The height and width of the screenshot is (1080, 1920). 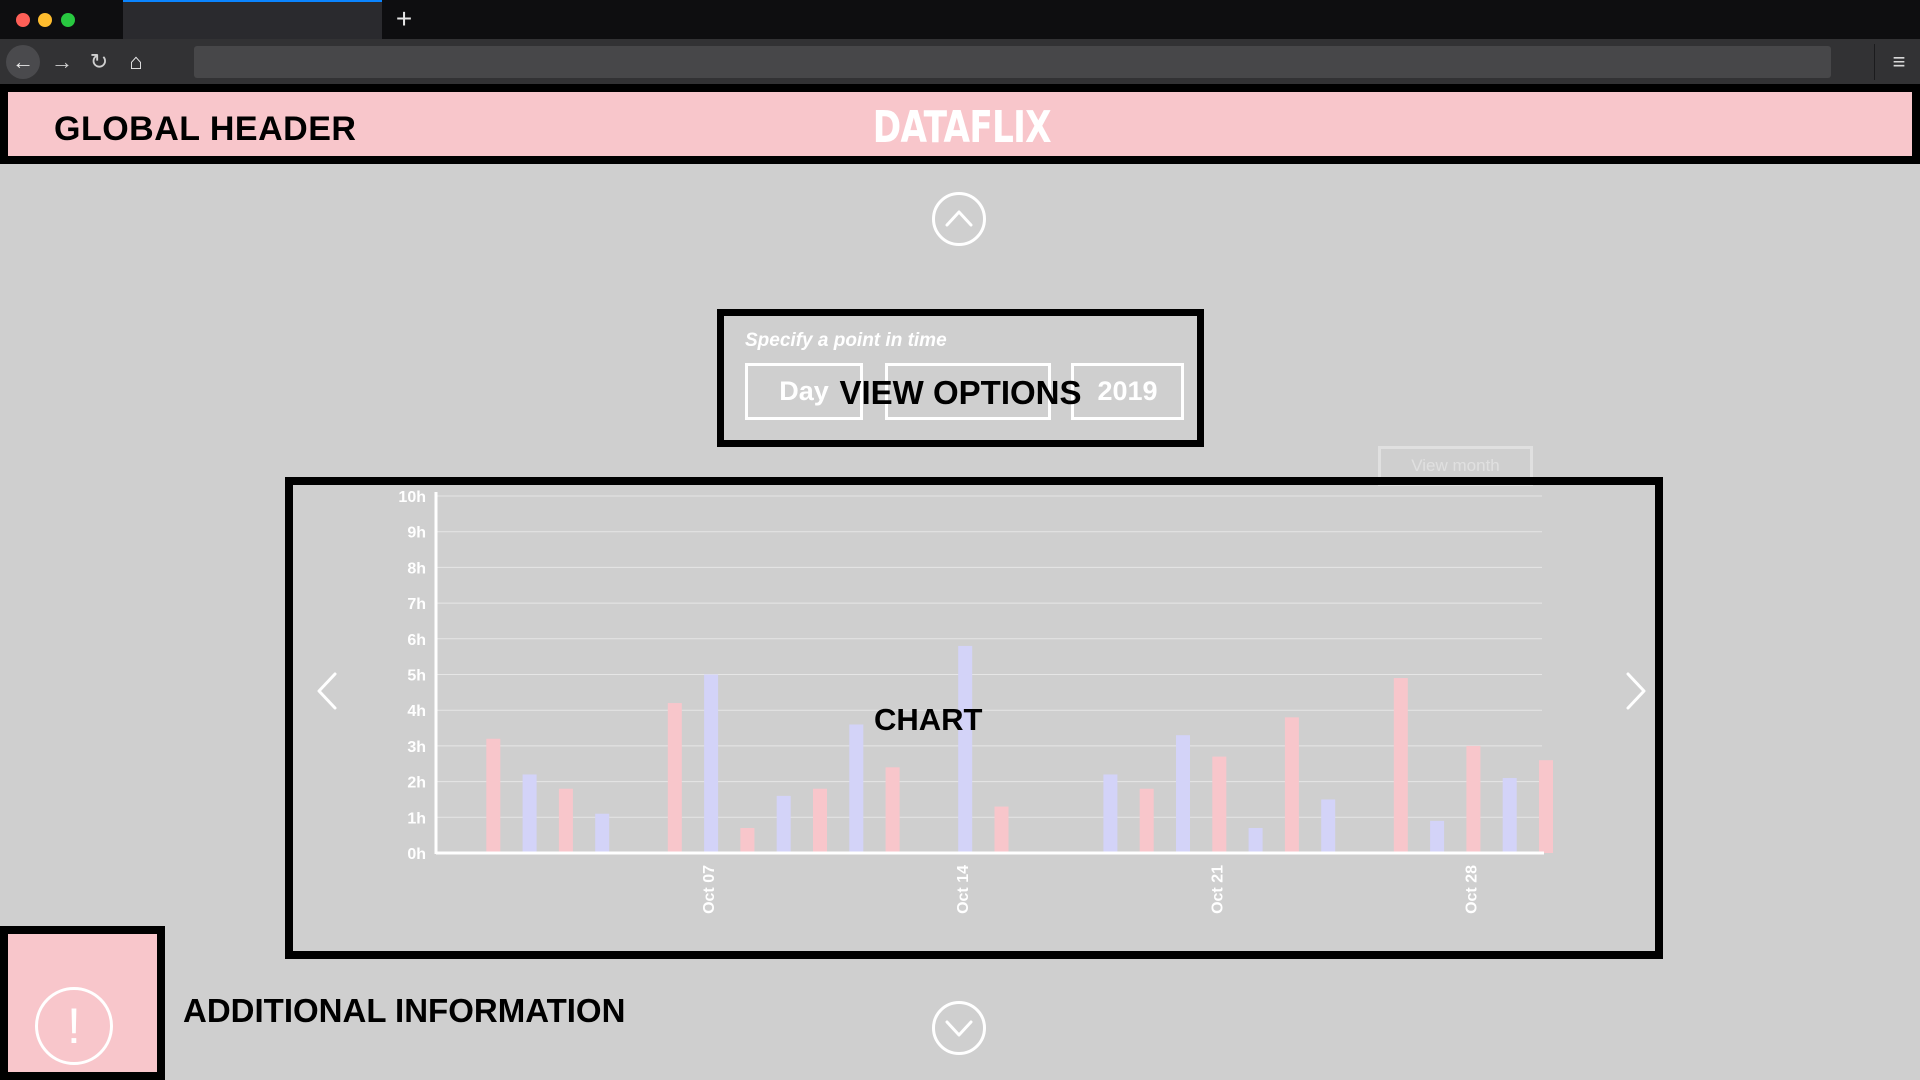 What do you see at coordinates (1636, 691) in the screenshot?
I see `chart-next-arrow-icon` at bounding box center [1636, 691].